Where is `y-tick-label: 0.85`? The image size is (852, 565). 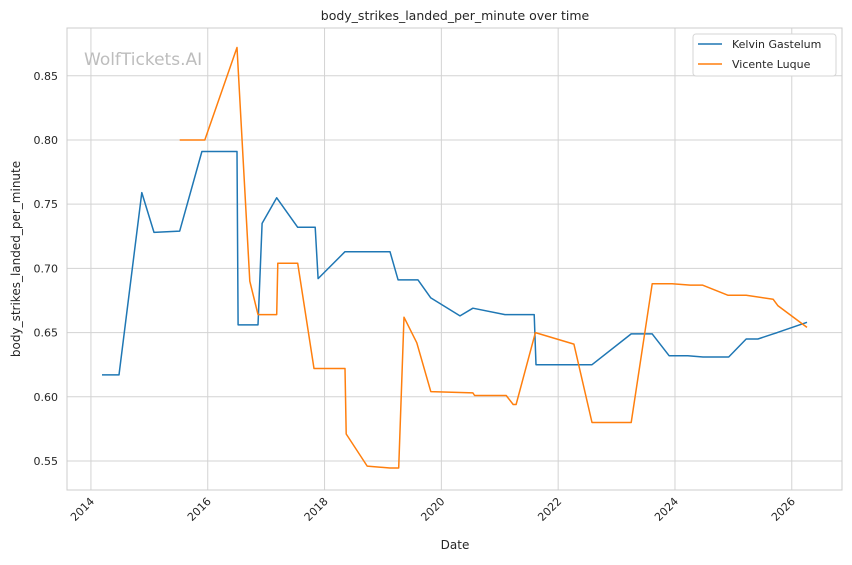
y-tick-label: 0.85 is located at coordinates (46, 76).